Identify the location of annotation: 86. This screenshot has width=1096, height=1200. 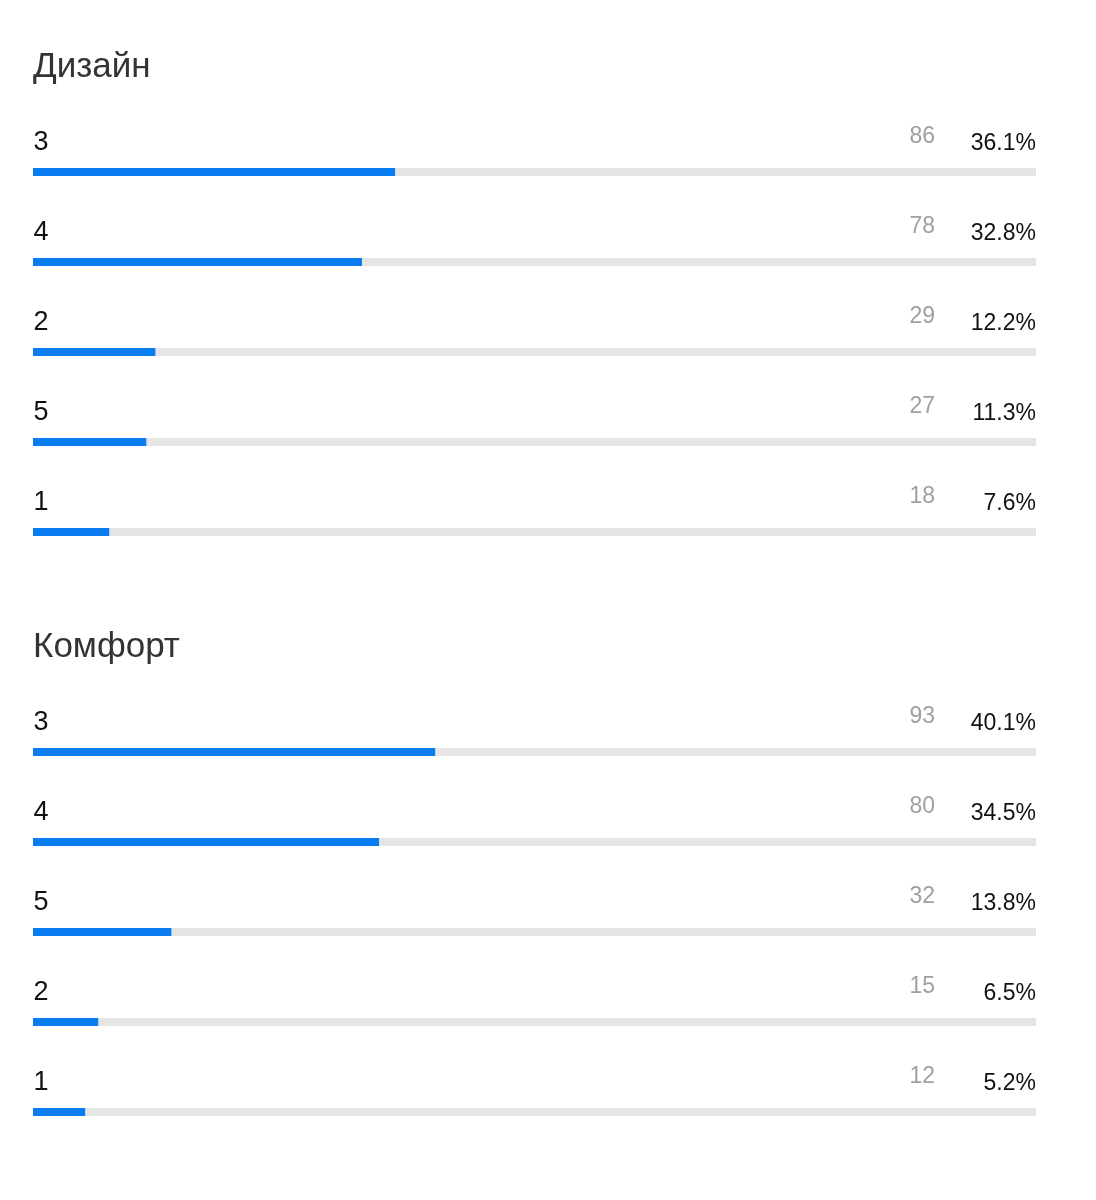
(922, 135).